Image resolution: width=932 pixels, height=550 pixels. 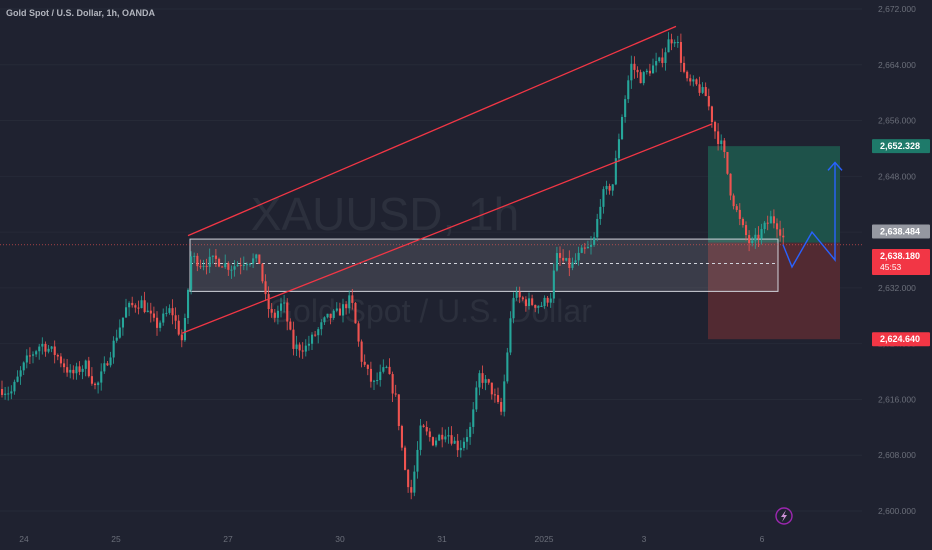 I want to click on y-tick-label: 2,608.000, so click(x=897, y=455).